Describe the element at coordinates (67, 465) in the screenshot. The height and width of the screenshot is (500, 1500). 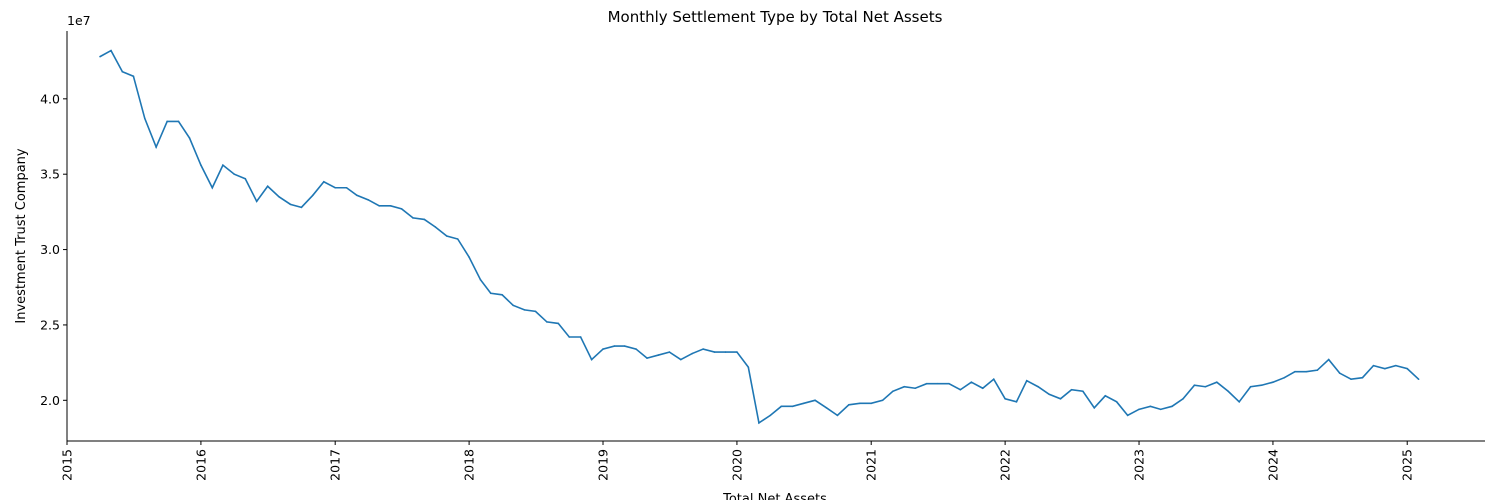
I see `x-tick-label: 2015` at that location.